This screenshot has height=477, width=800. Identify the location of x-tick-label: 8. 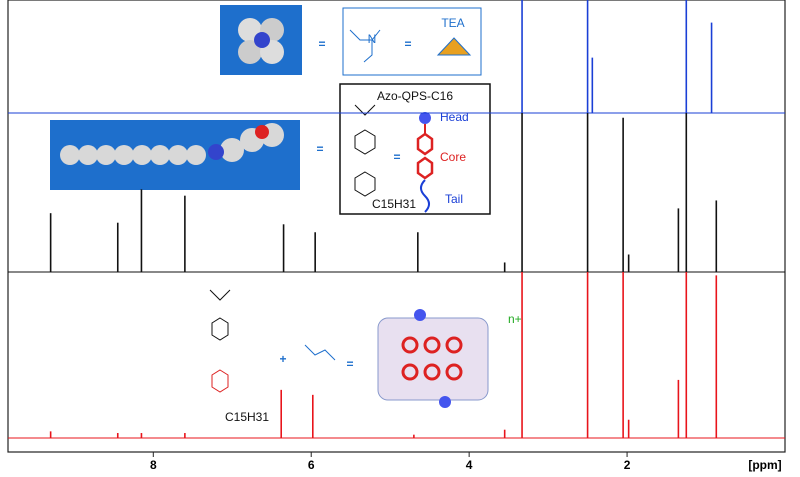
(153, 465).